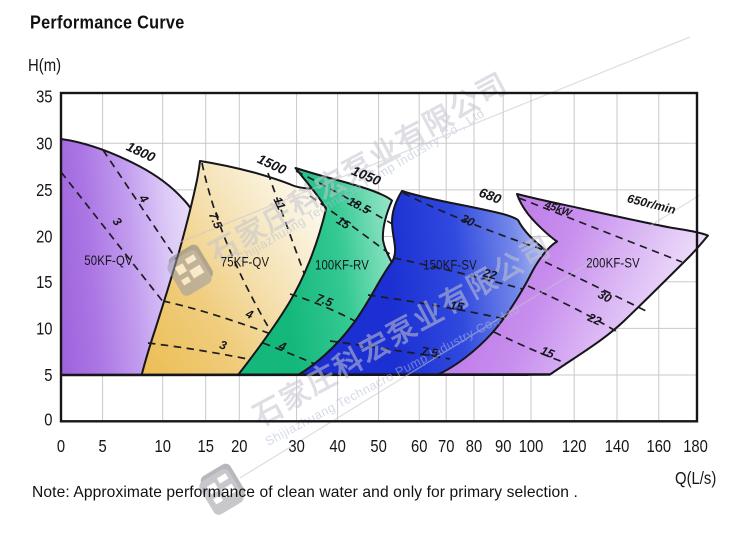  Describe the element at coordinates (695, 447) in the screenshot. I see `svg-text: 180` at that location.